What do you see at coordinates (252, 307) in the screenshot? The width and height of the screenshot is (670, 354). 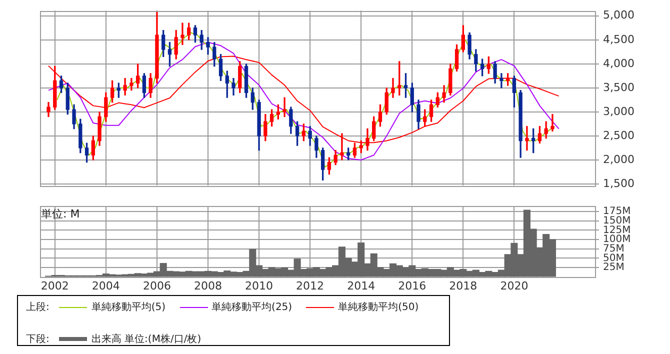 I see `legend-label: 単純移動平均(25)` at bounding box center [252, 307].